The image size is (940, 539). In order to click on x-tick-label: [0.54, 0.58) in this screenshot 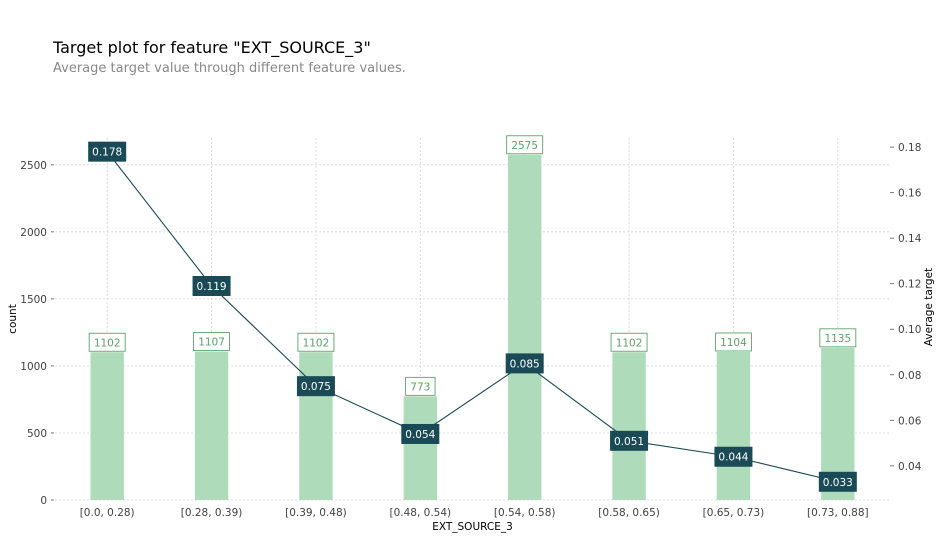, I will do `click(525, 513)`.